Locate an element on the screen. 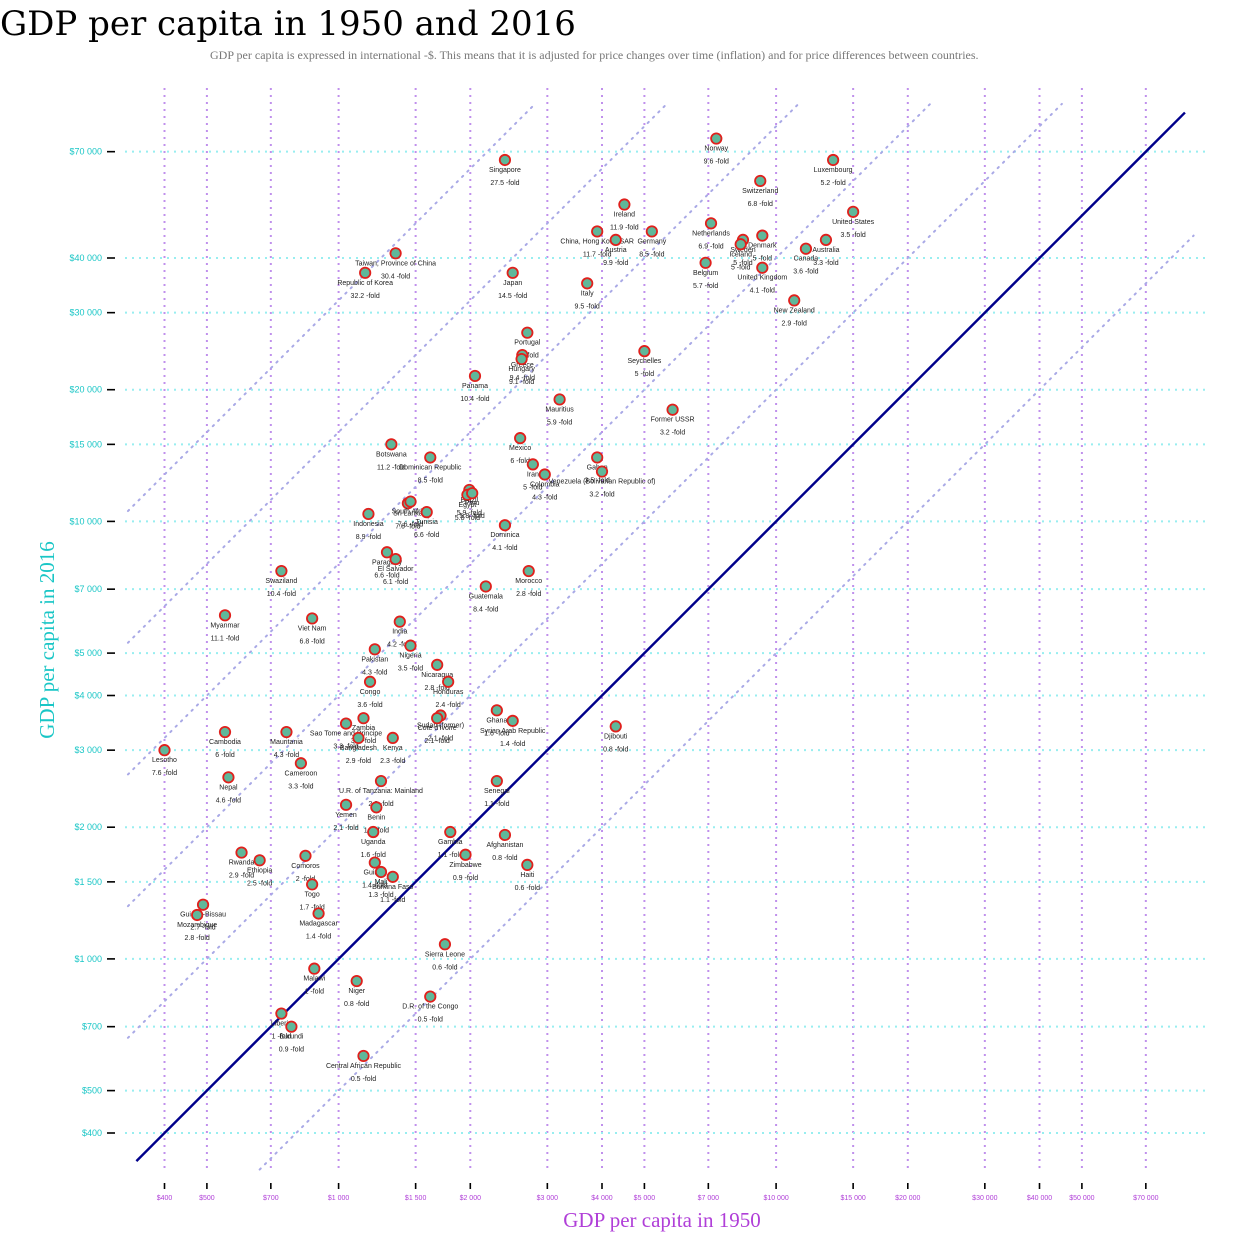 This screenshot has height=1248, width=1248. data-point-syrian-arab-republic: Syrian Arab Republic 1.4 -fold is located at coordinates (513, 731).